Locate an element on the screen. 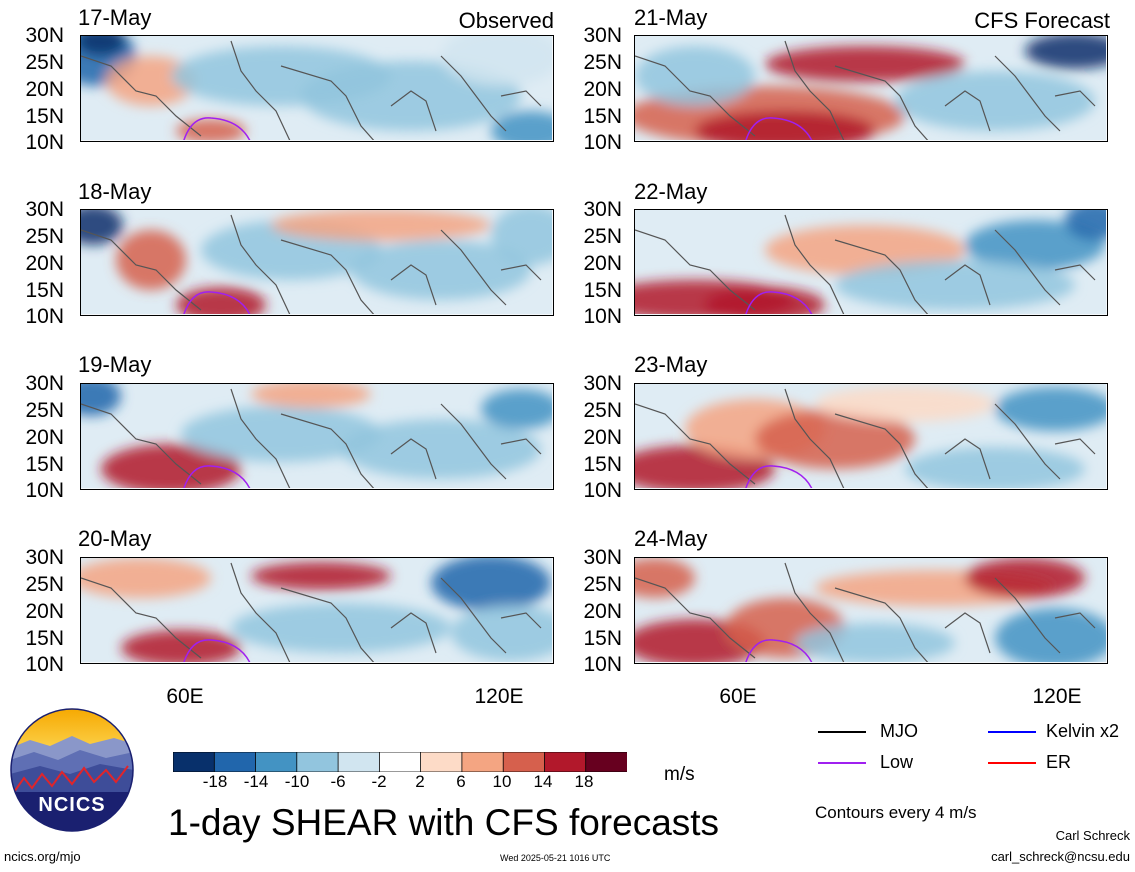  contour-note: Contours every 4 m/s is located at coordinates (896, 812).